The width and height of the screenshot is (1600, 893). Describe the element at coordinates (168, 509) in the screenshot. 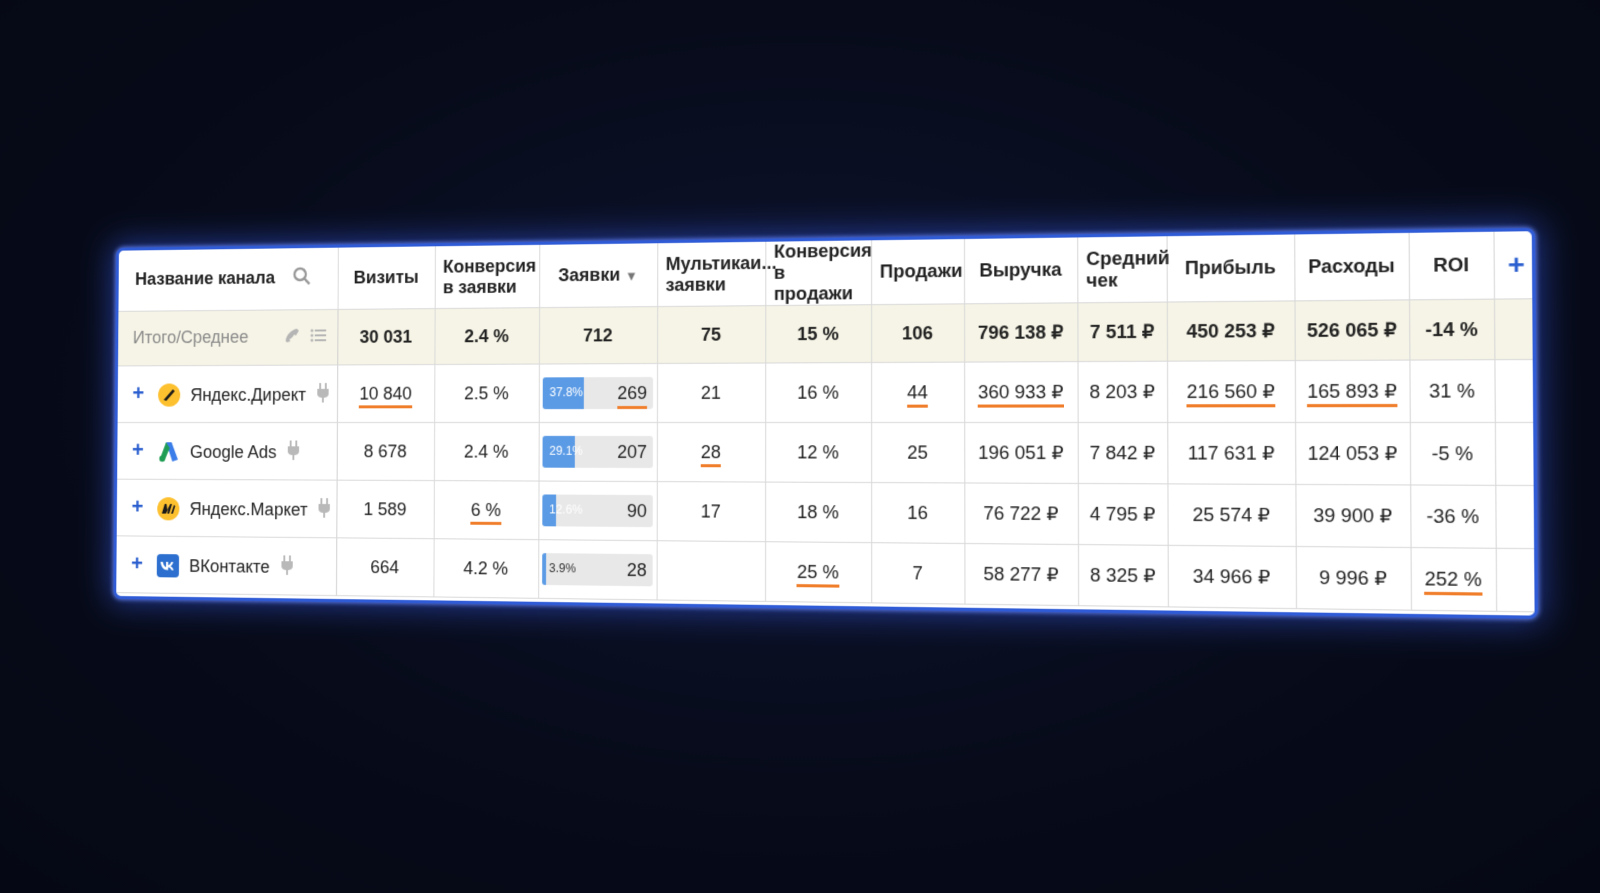

I see `yandex-market-icon` at that location.